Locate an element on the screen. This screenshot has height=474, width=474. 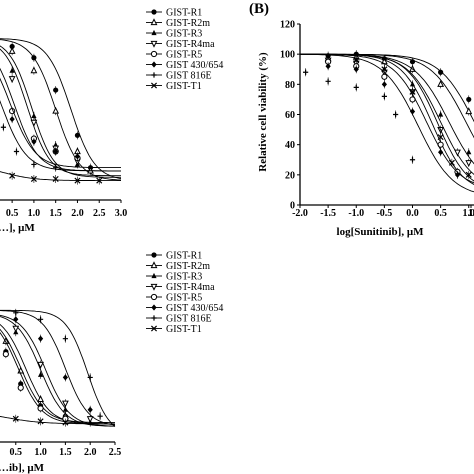
panel-c-legend-label: GIST 430/654 is located at coordinates (194, 308).